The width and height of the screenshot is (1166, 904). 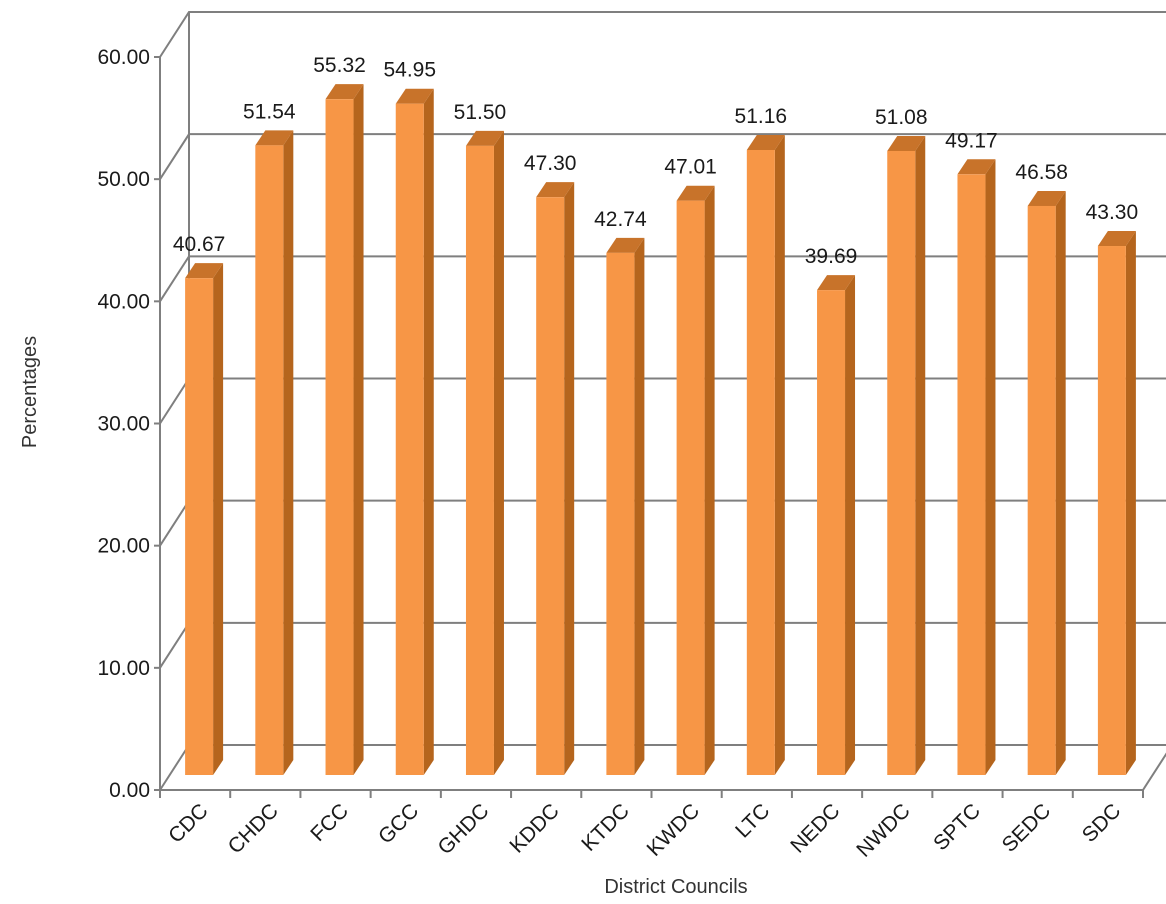 I want to click on y-tick-label: 40.00, so click(x=123, y=301).